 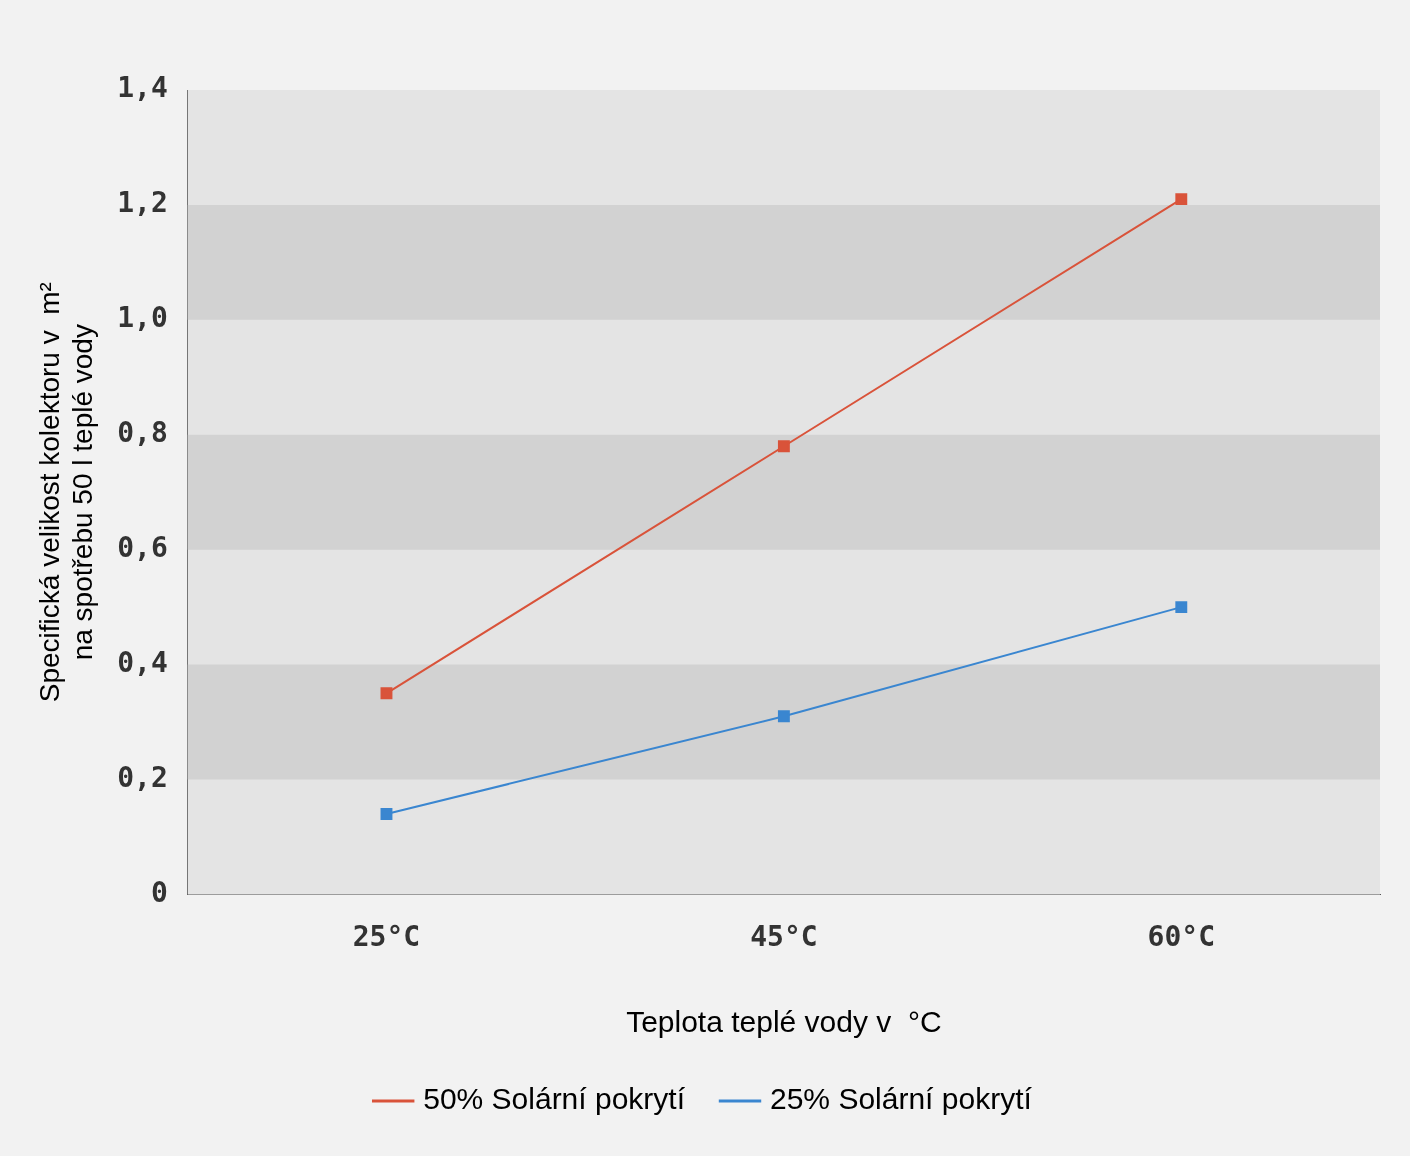 What do you see at coordinates (386, 937) in the screenshot?
I see `x-tick-label: 25°C` at bounding box center [386, 937].